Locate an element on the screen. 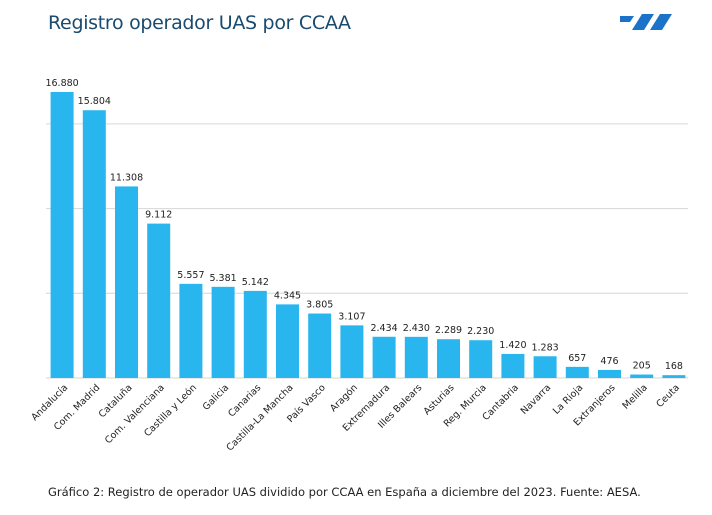 The width and height of the screenshot is (712, 515). data-label: 3.805 is located at coordinates (319, 305).